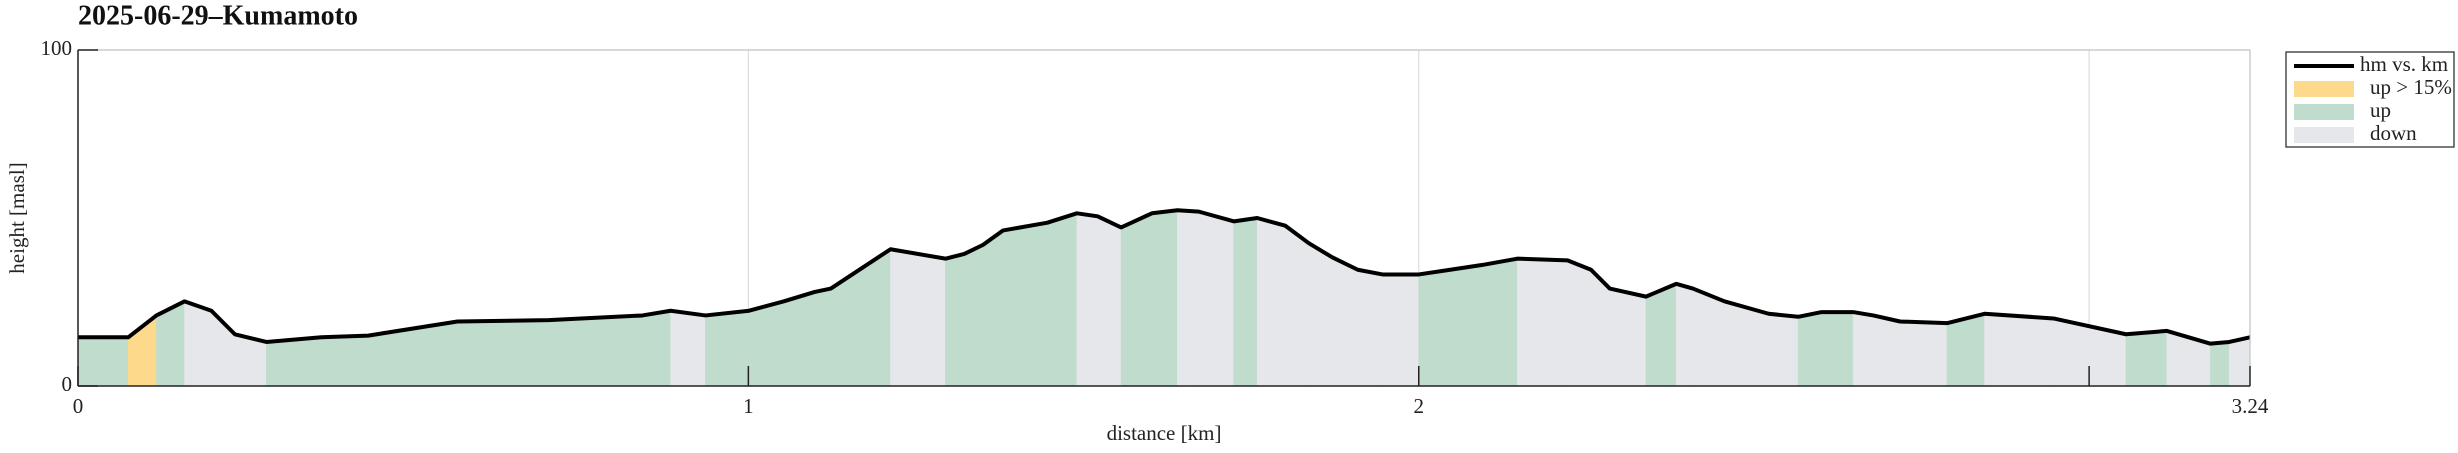 Image resolution: width=2458 pixels, height=453 pixels. Describe the element at coordinates (1418, 406) in the screenshot. I see `x-tick-label: 2` at that location.